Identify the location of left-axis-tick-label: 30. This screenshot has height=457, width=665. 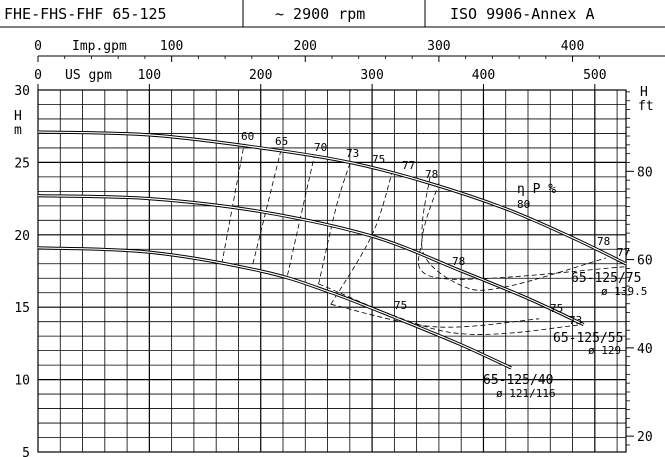
(22, 91).